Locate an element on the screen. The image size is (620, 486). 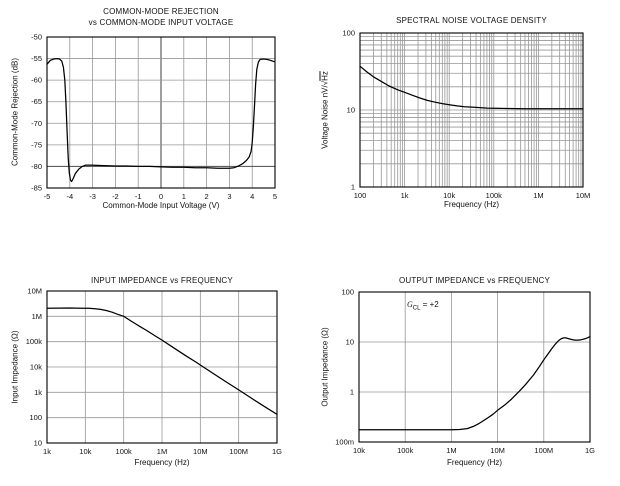
x-tick-label: -3 is located at coordinates (92, 196).